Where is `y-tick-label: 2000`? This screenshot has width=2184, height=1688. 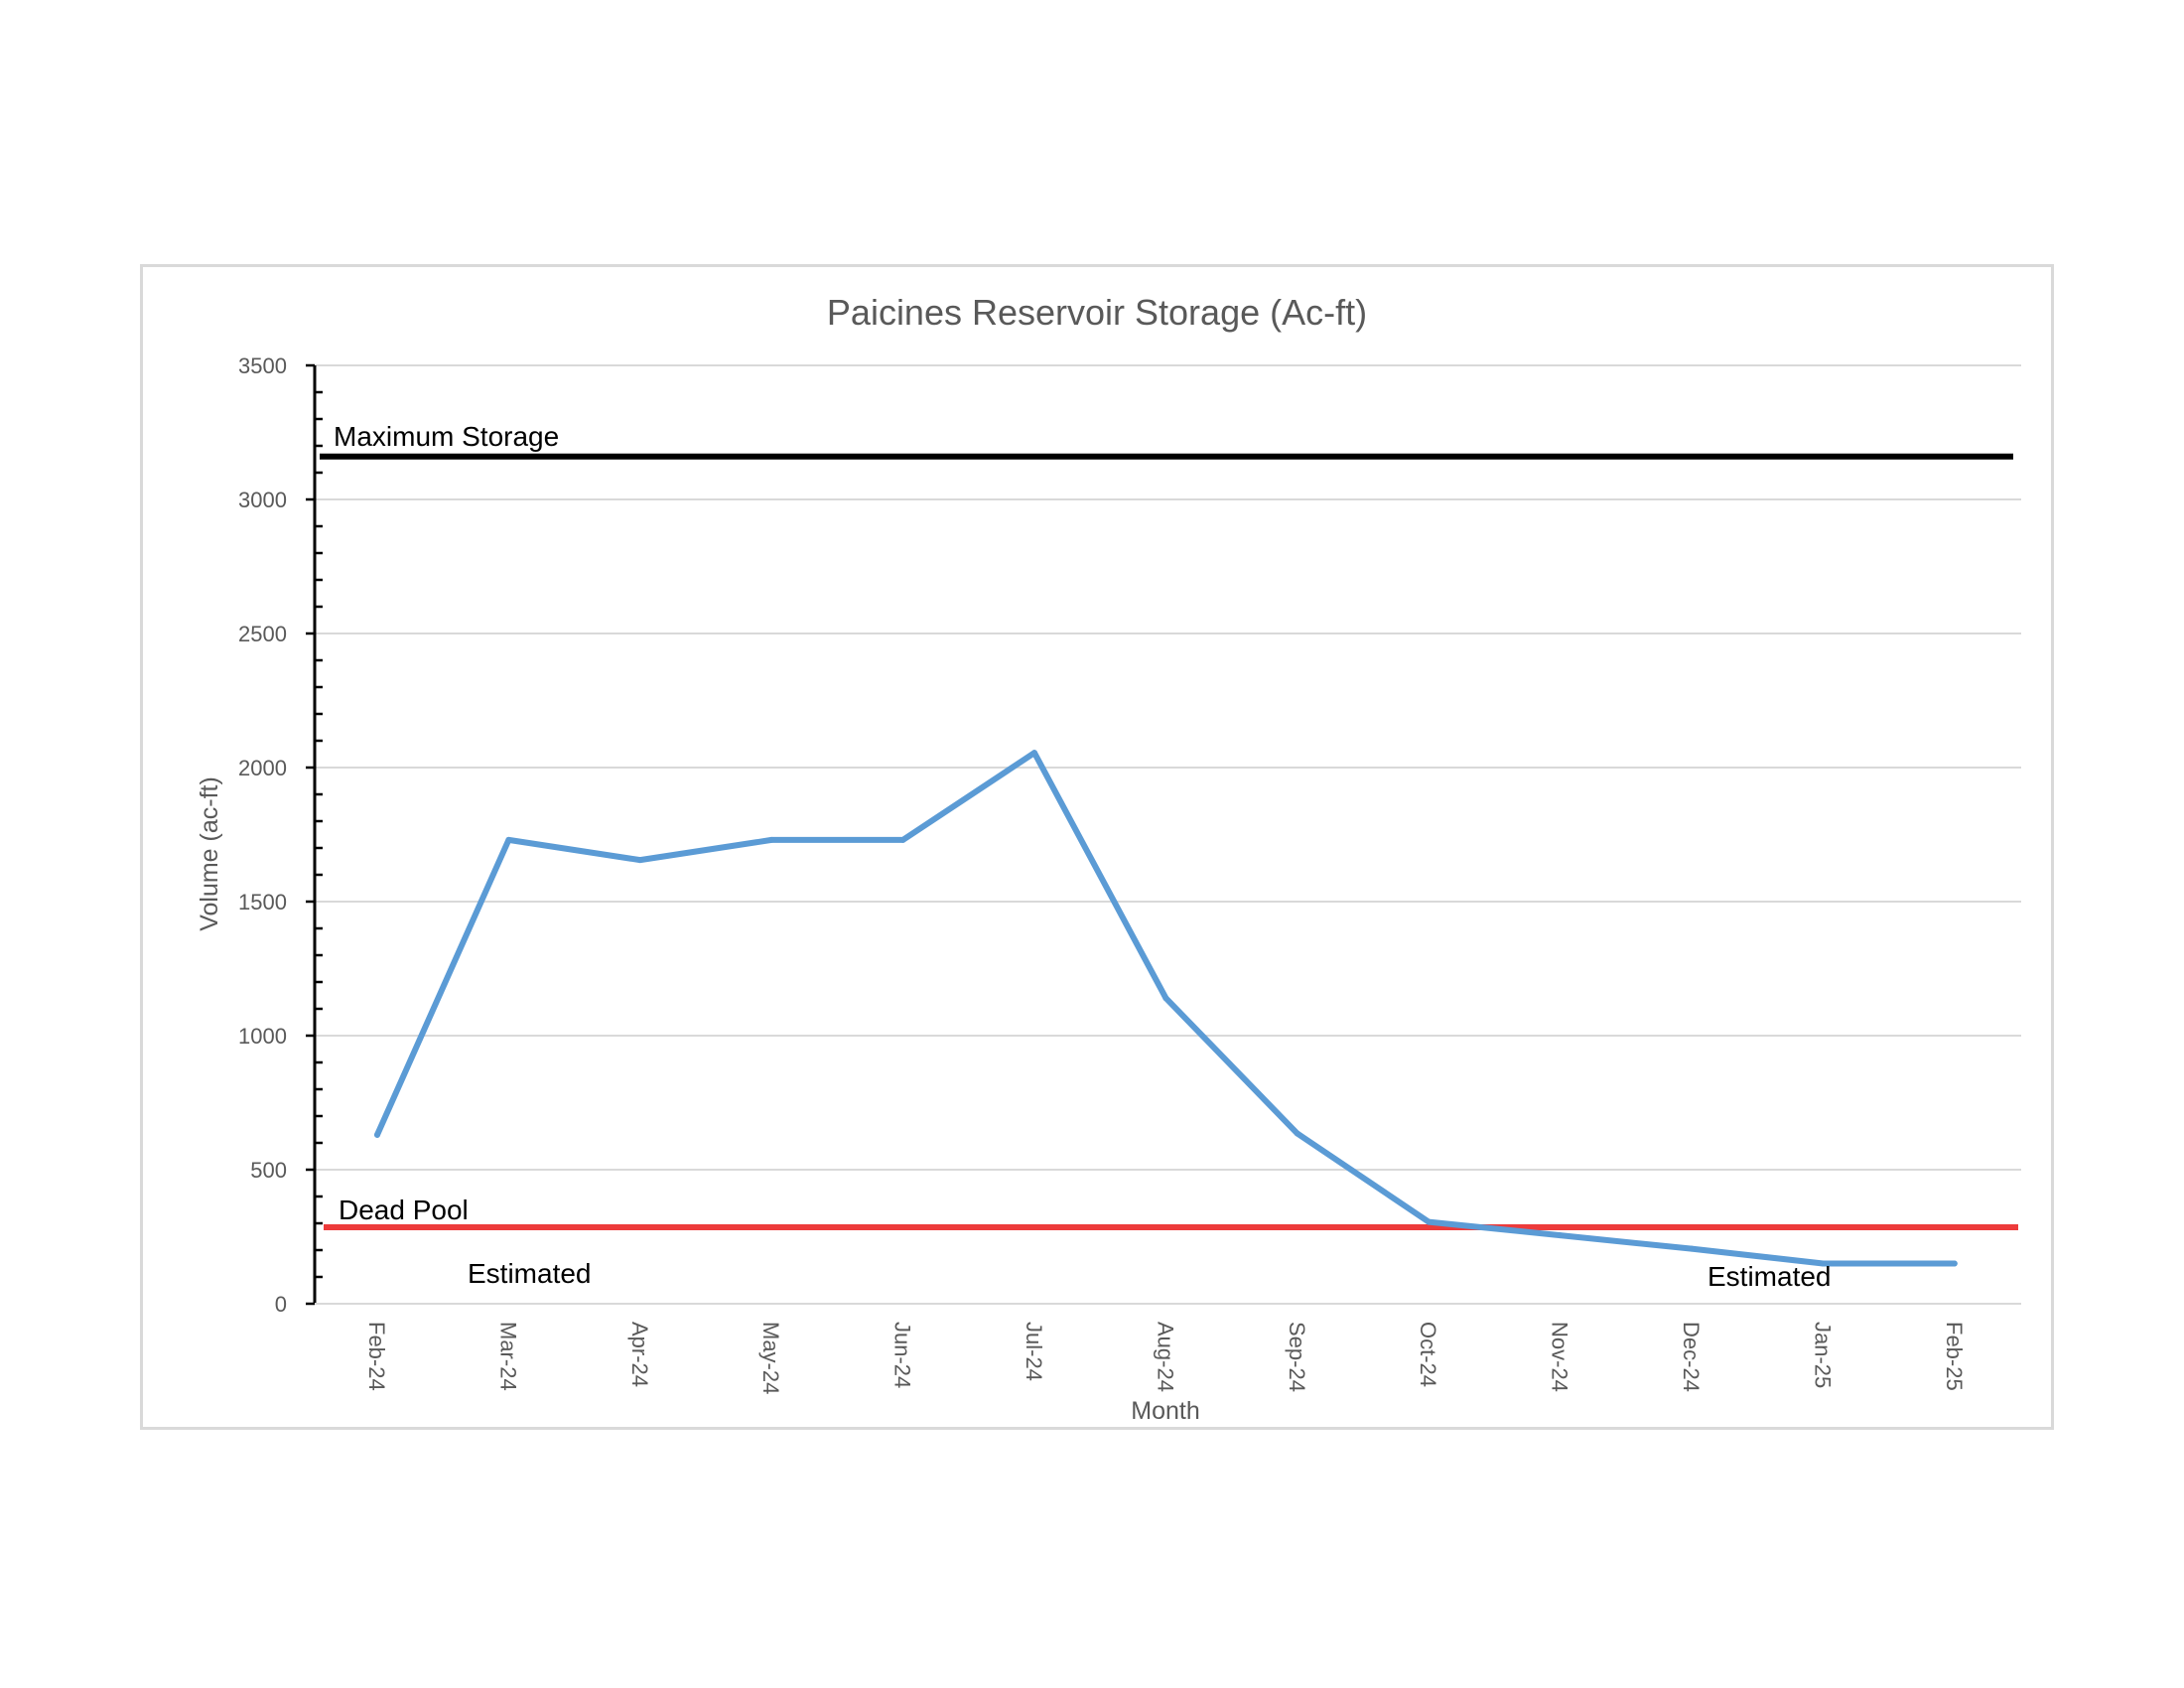 y-tick-label: 2000 is located at coordinates (262, 768).